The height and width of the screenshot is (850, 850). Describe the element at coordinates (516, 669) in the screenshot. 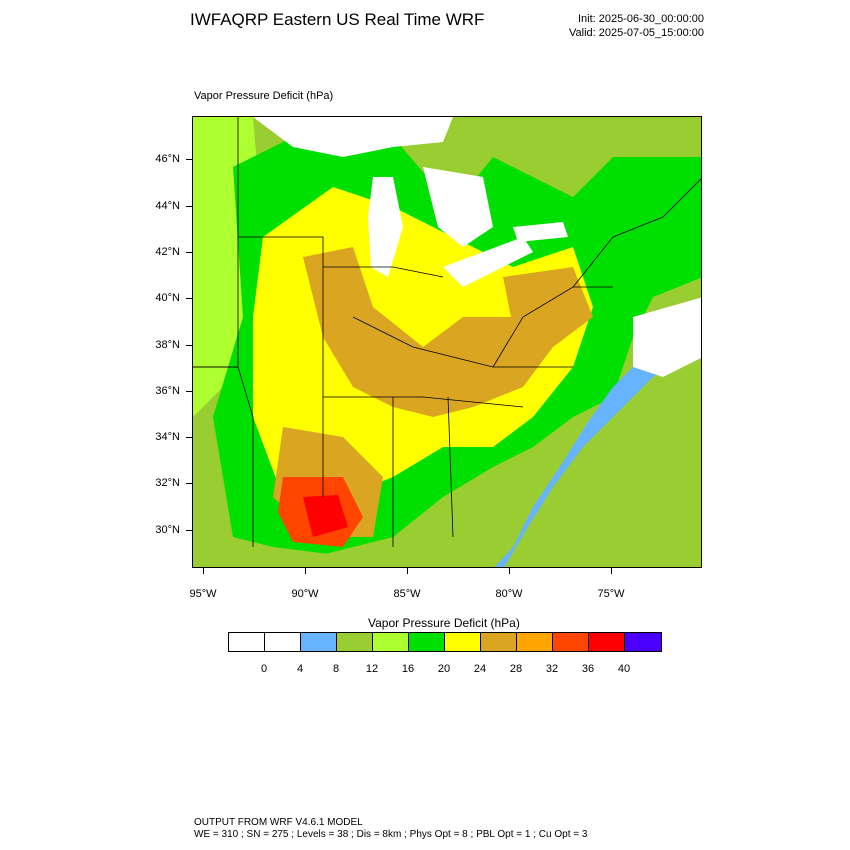

I see `colorbar-label: 28` at that location.